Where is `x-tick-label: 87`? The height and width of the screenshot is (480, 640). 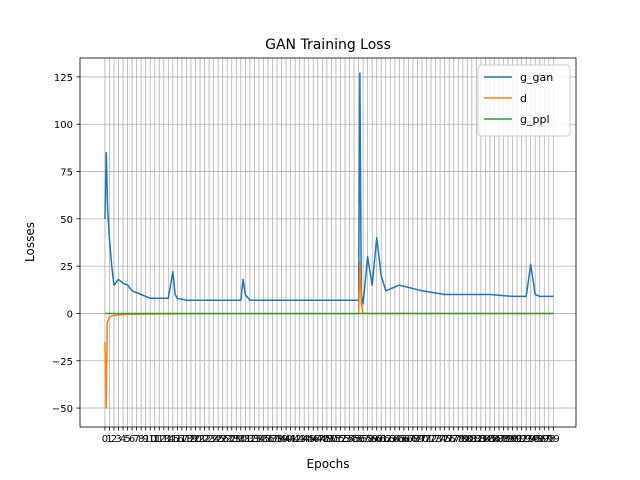
x-tick-label: 87 is located at coordinates (499, 439).